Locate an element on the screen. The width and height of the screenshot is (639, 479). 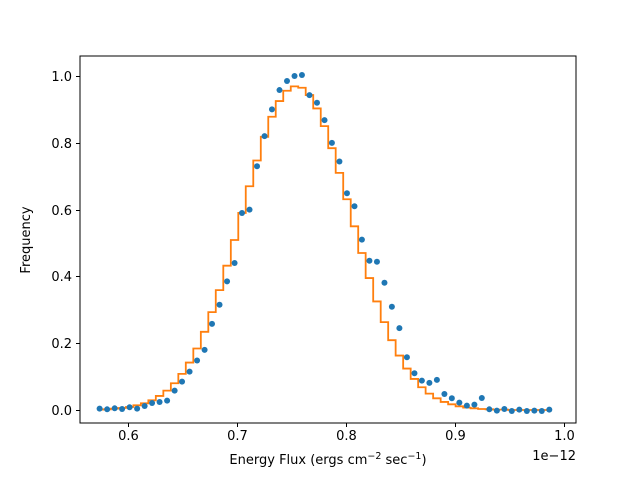
y-tick-label: 0.4 is located at coordinates (61, 277).